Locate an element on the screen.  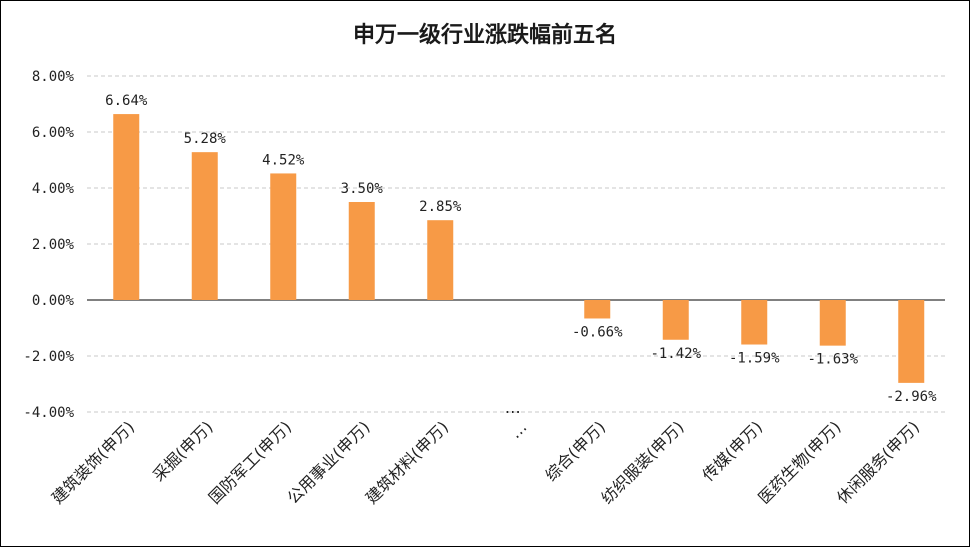
data-label: 5.28% is located at coordinates (205, 139).